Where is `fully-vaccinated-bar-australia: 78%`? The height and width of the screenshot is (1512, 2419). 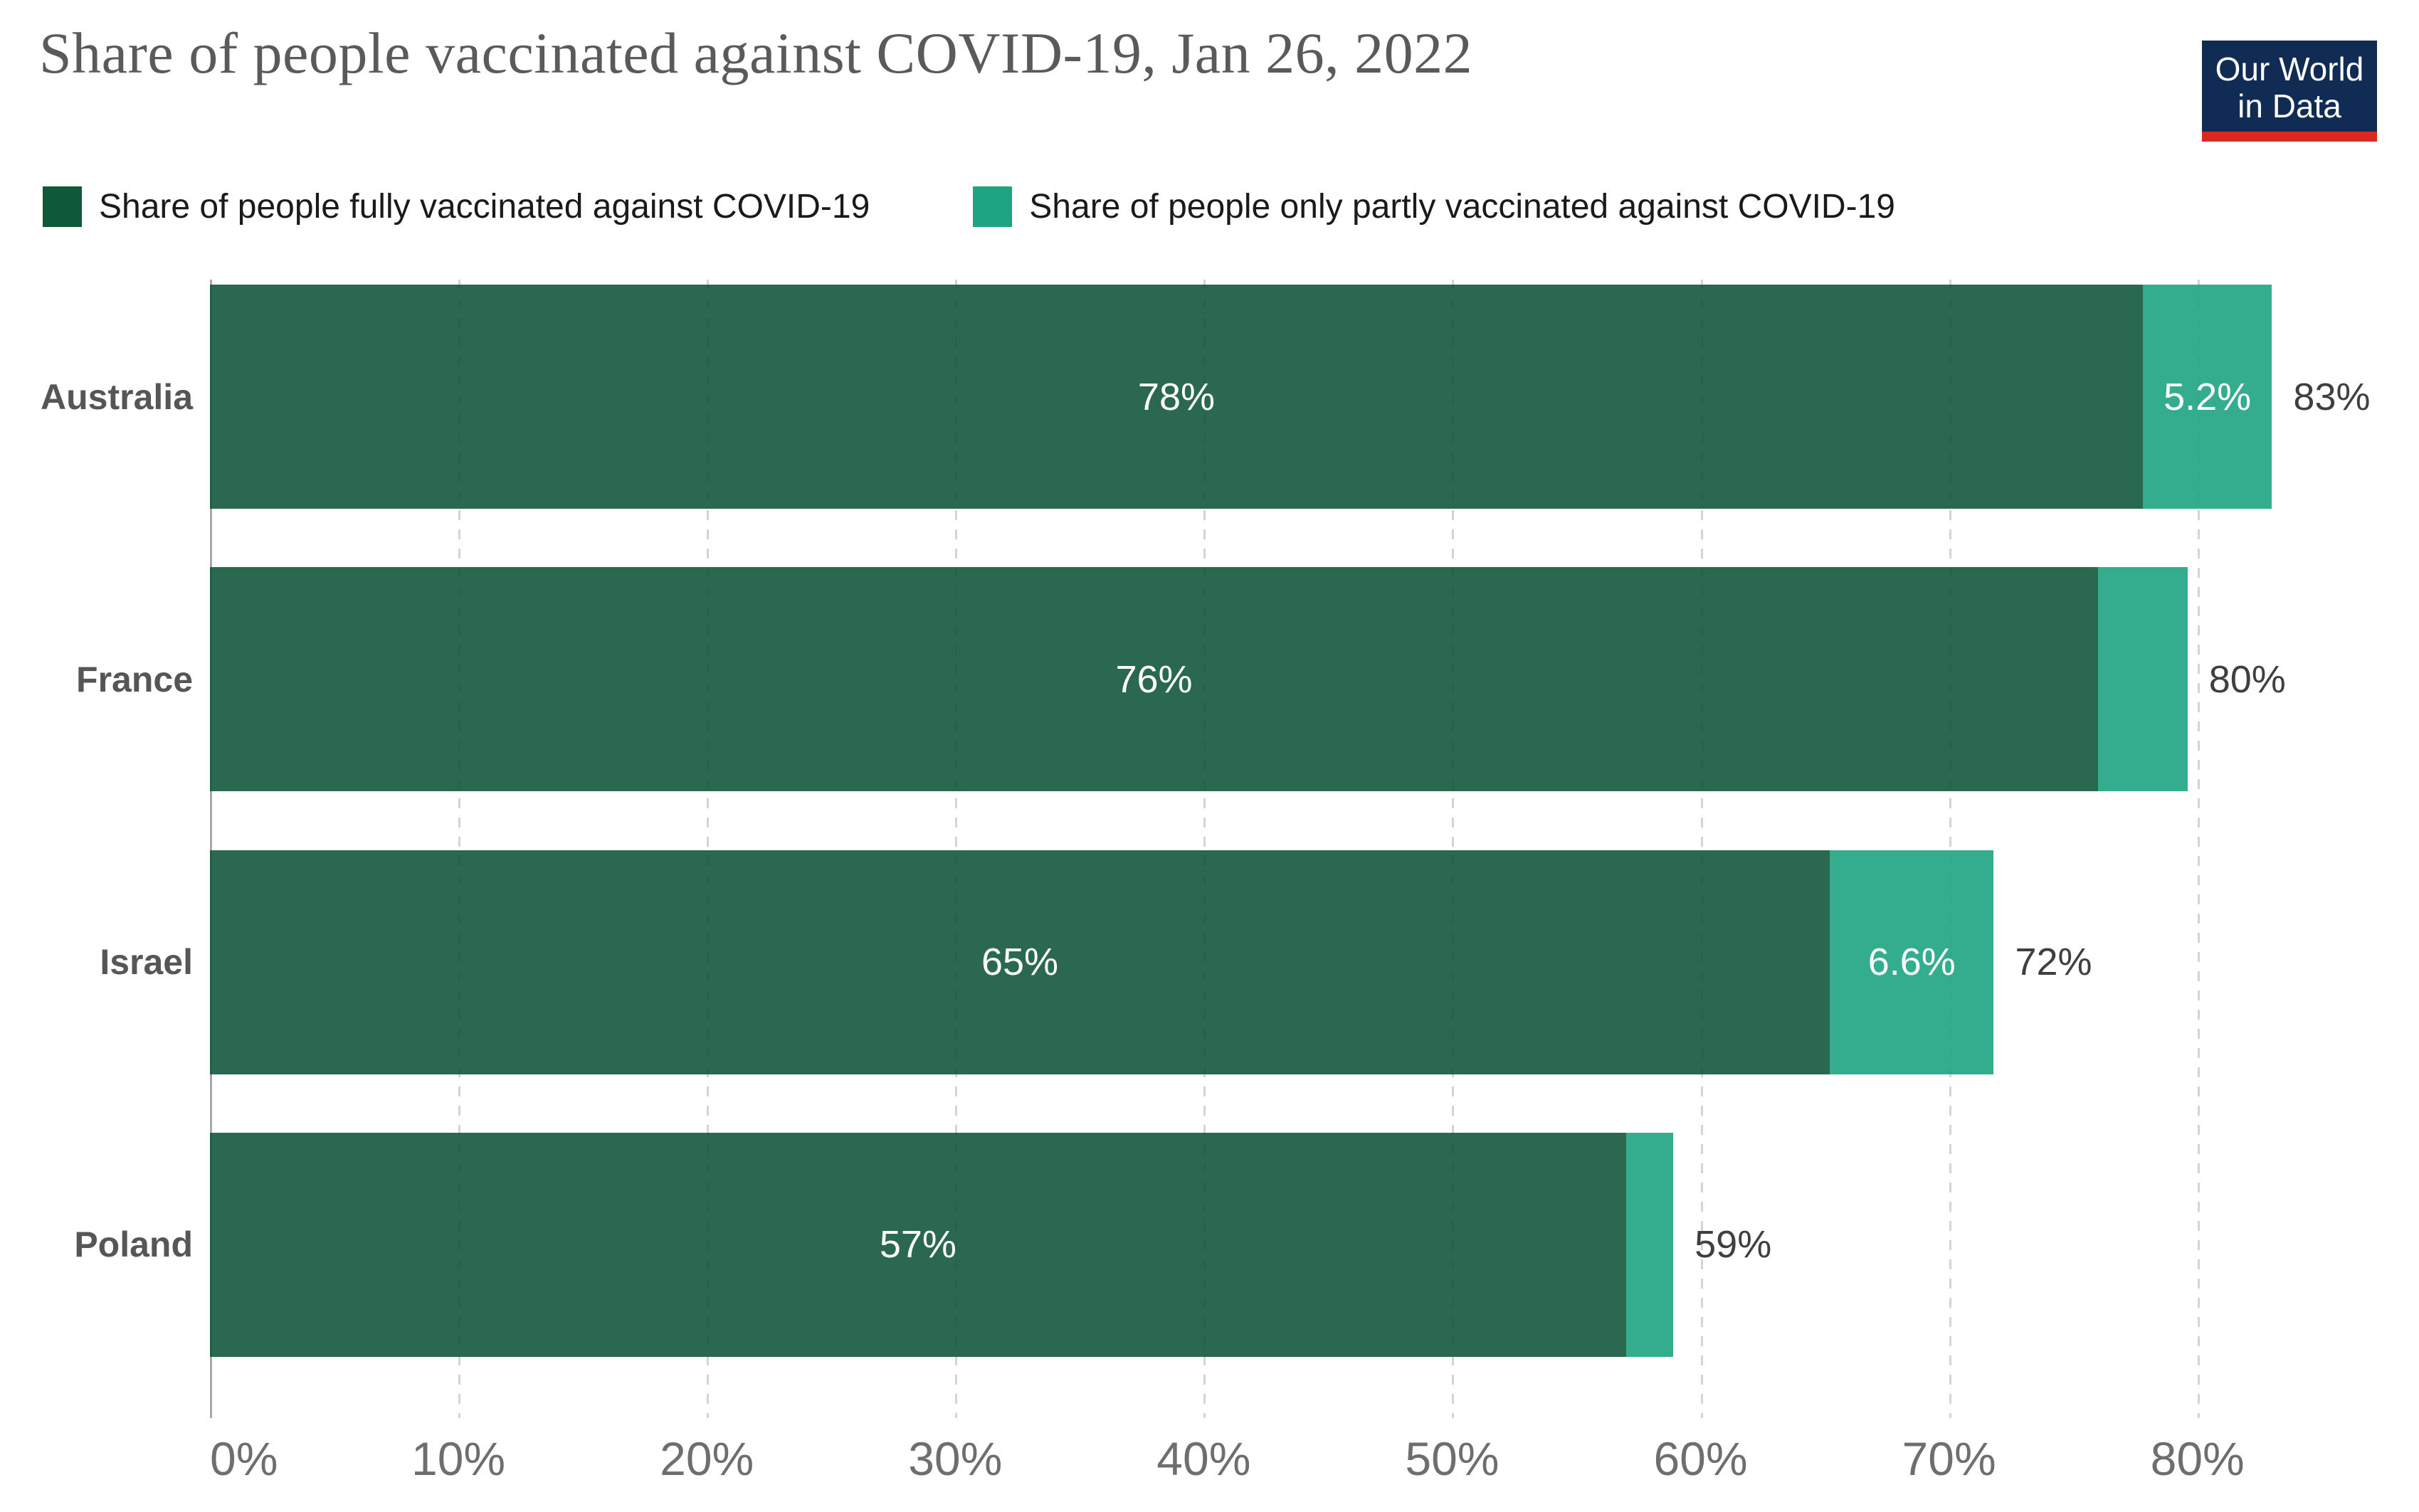 fully-vaccinated-bar-australia: 78% is located at coordinates (1176, 397).